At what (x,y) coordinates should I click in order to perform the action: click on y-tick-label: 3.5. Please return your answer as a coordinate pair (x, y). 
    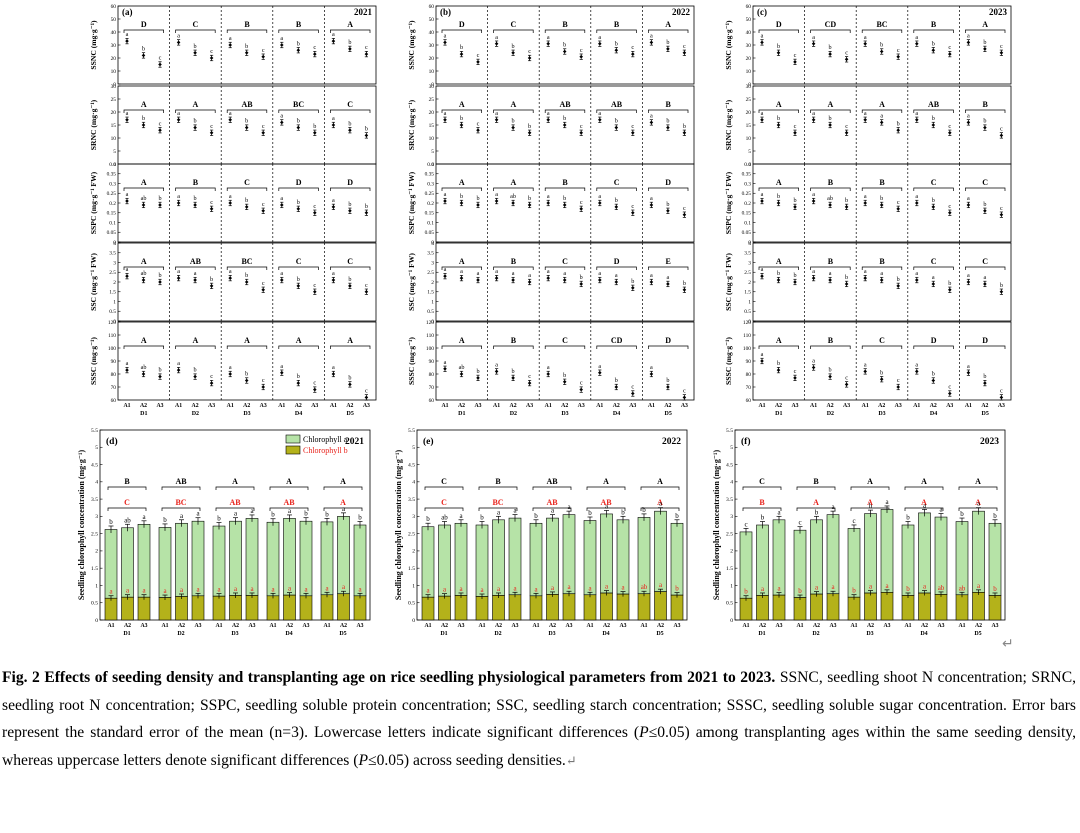
    Looking at the image, I should click on (430, 254).